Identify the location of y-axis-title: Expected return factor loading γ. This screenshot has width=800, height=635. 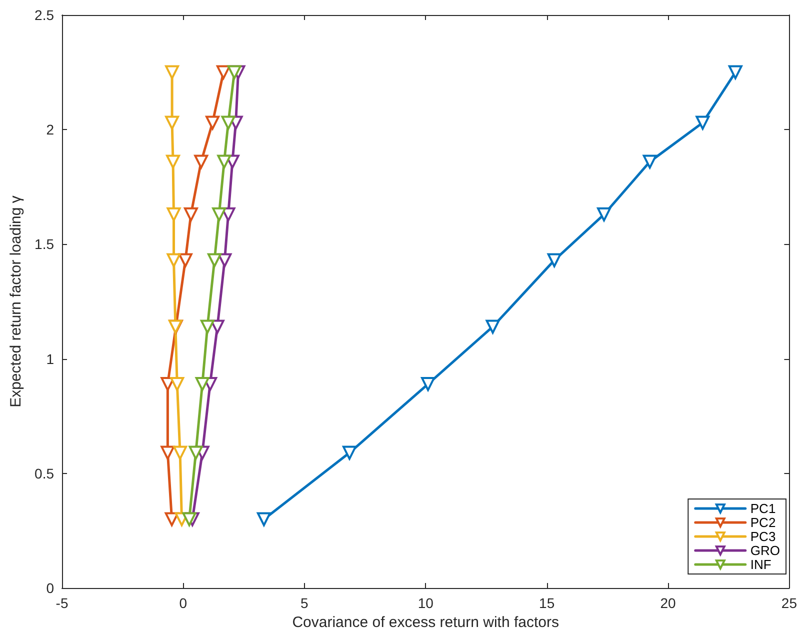
(16, 301).